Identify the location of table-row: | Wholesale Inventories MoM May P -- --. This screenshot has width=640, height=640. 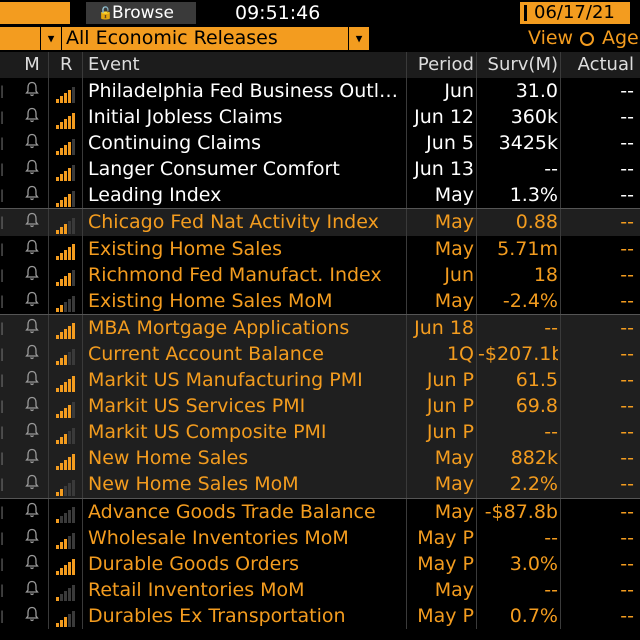
(320, 537).